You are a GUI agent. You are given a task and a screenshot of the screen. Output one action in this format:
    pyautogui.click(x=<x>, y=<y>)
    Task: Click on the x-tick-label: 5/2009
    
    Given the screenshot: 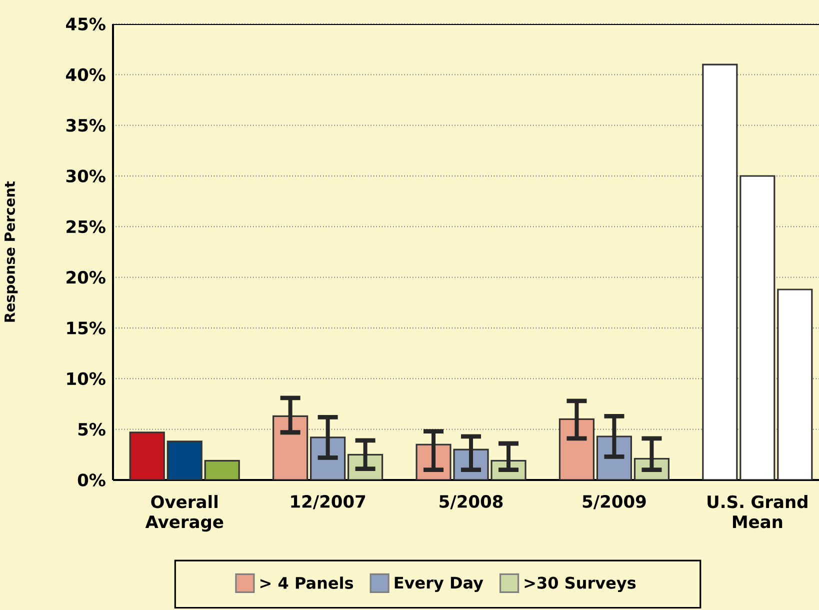 What is the action you would take?
    pyautogui.click(x=614, y=502)
    